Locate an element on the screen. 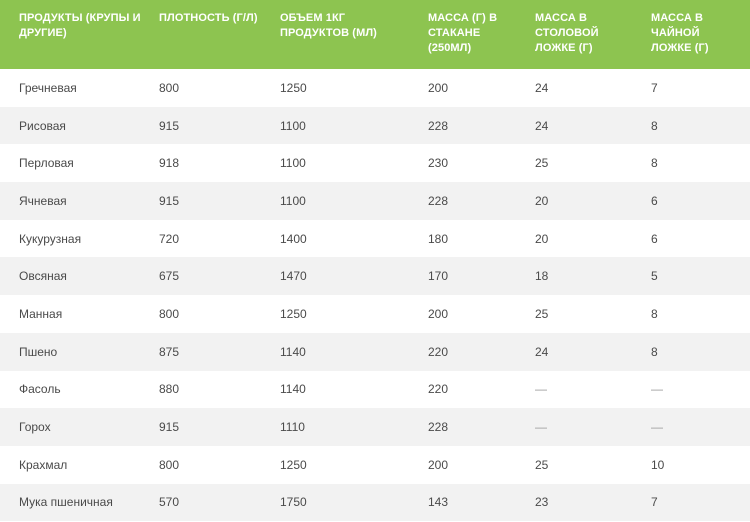 The width and height of the screenshot is (750, 522). cell-product: Перловая is located at coordinates (46, 163).